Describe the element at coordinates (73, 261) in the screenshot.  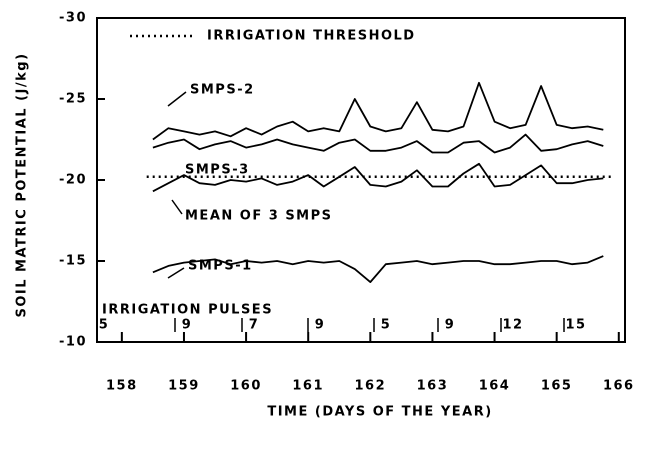
I see `y-tick-label: -15` at that location.